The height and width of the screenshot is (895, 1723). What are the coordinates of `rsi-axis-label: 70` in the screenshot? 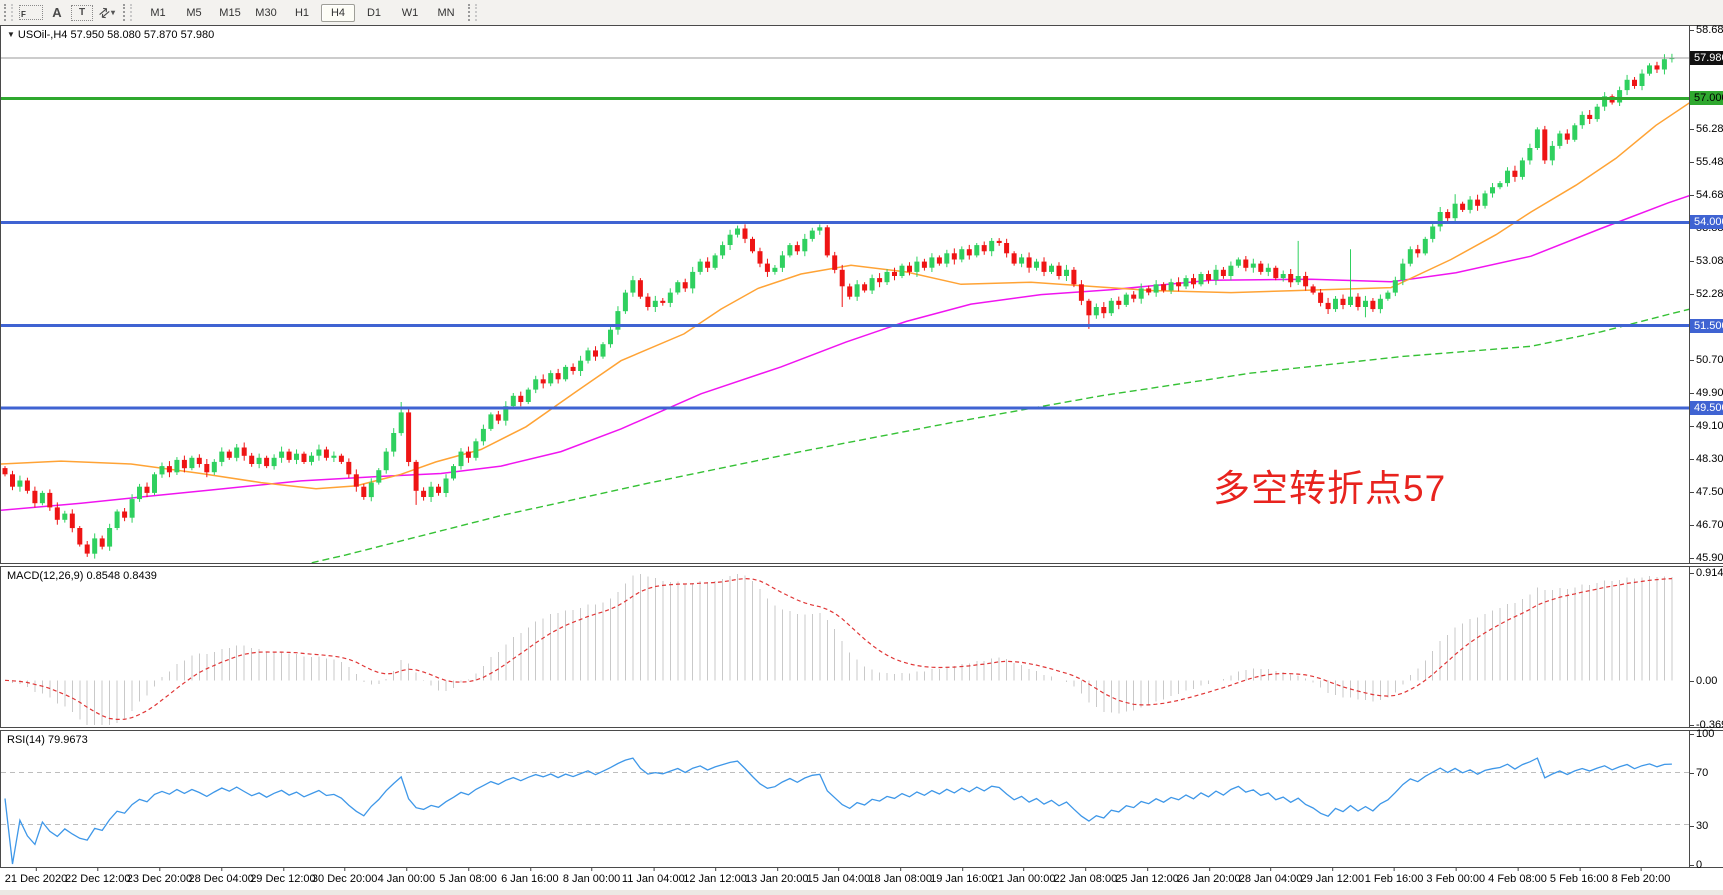 It's located at (1706, 773).